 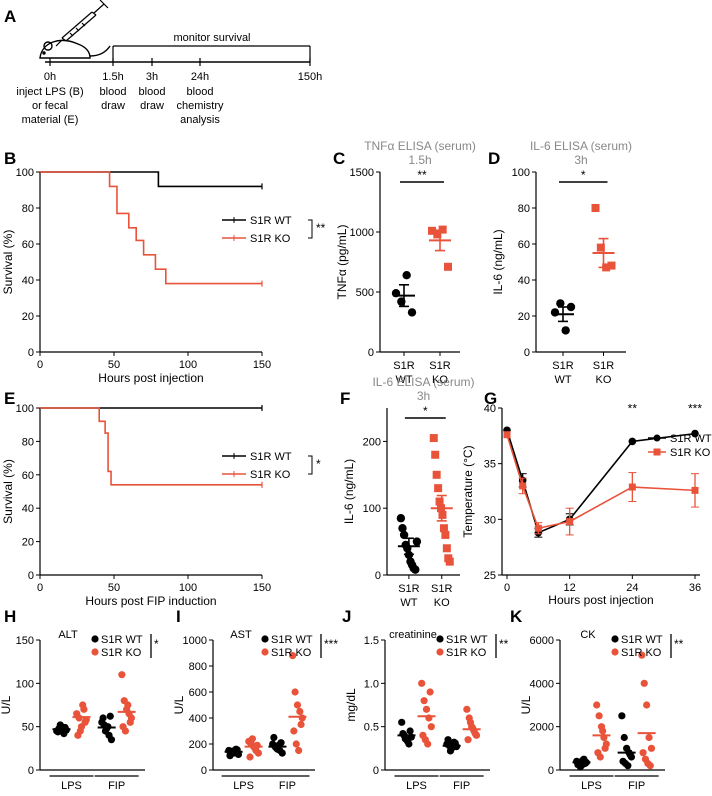 What do you see at coordinates (152, 77) in the screenshot?
I see `timepoint-time-2: 3h` at bounding box center [152, 77].